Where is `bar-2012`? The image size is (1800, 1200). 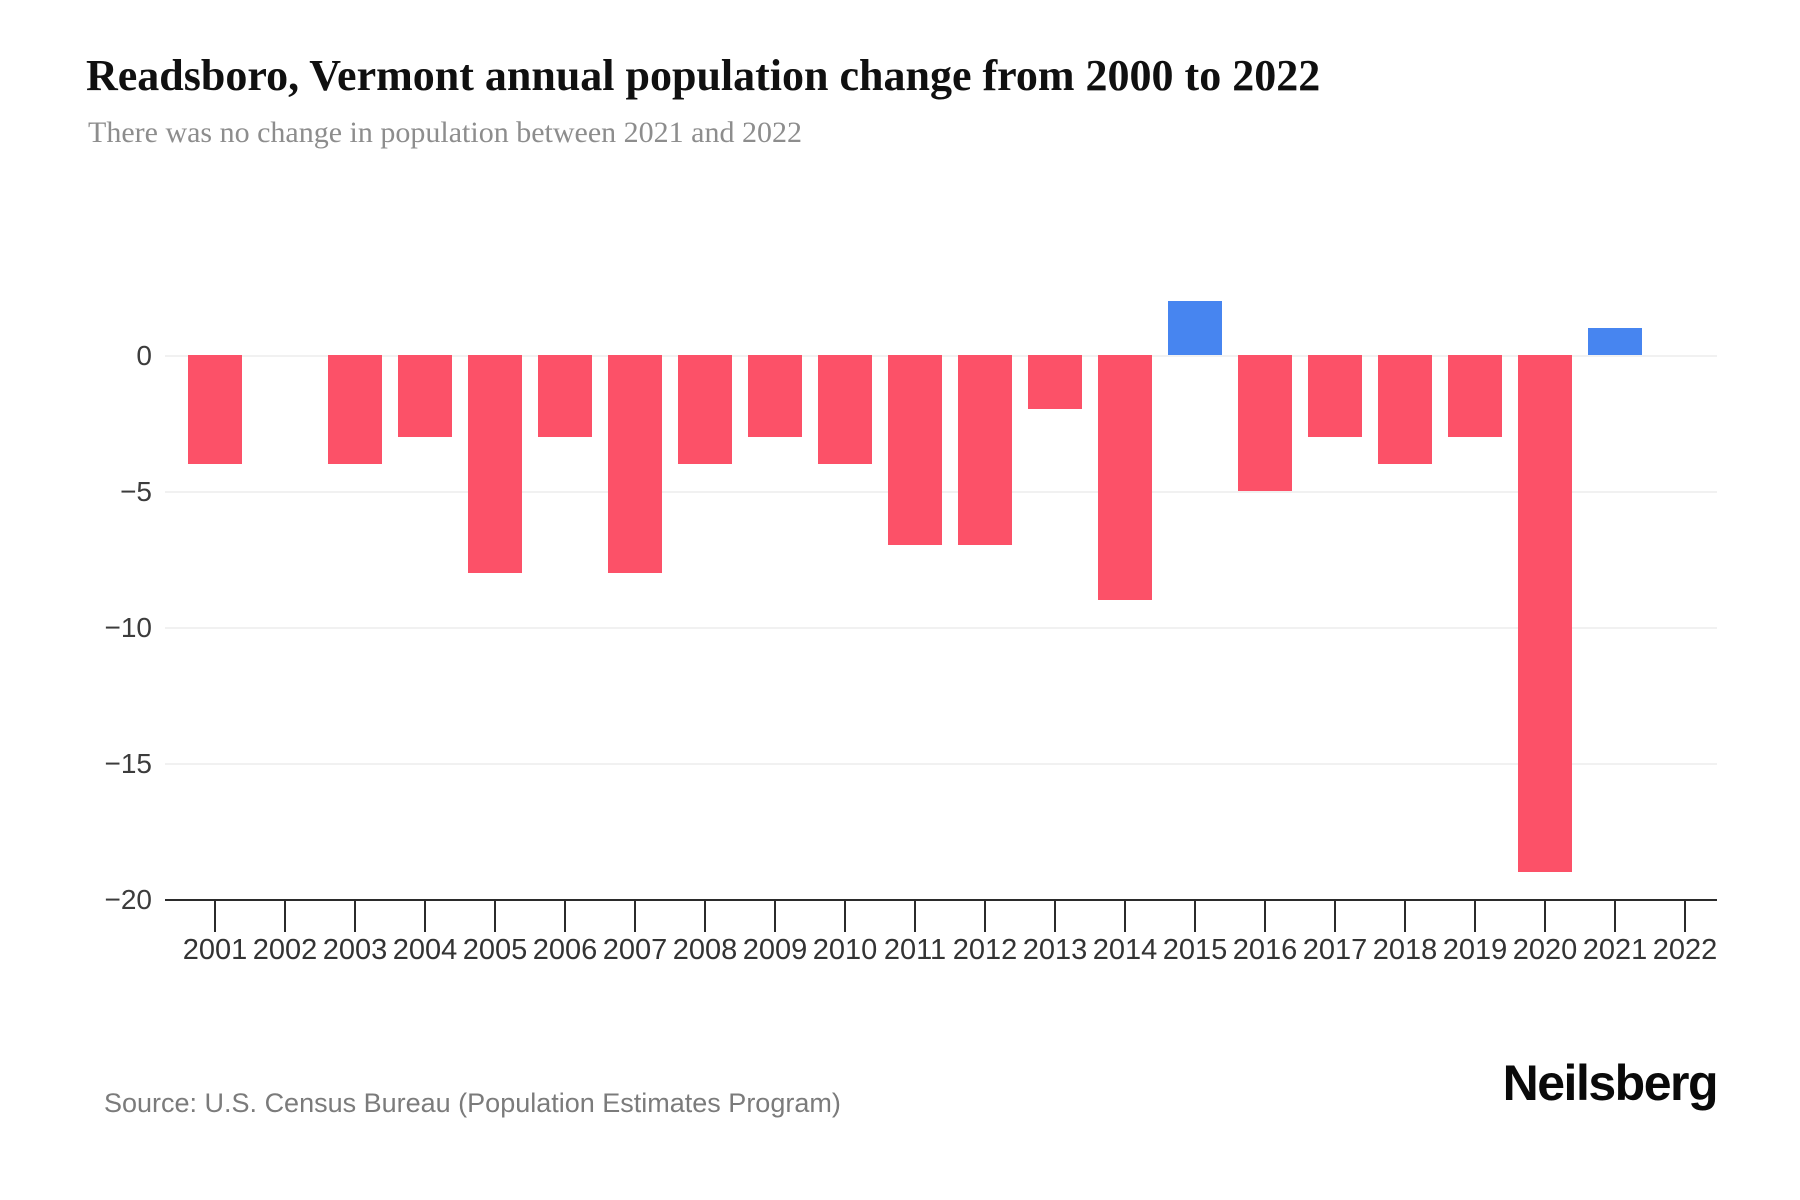
bar-2012 is located at coordinates (985, 450).